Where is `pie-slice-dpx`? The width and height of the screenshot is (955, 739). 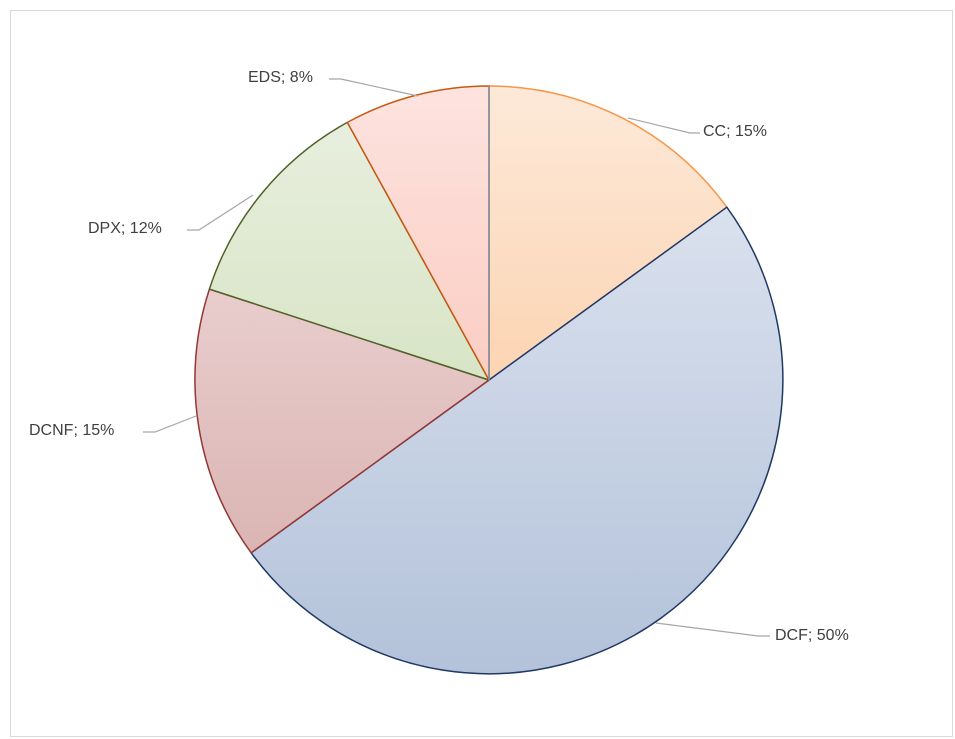 pie-slice-dpx is located at coordinates (349, 251).